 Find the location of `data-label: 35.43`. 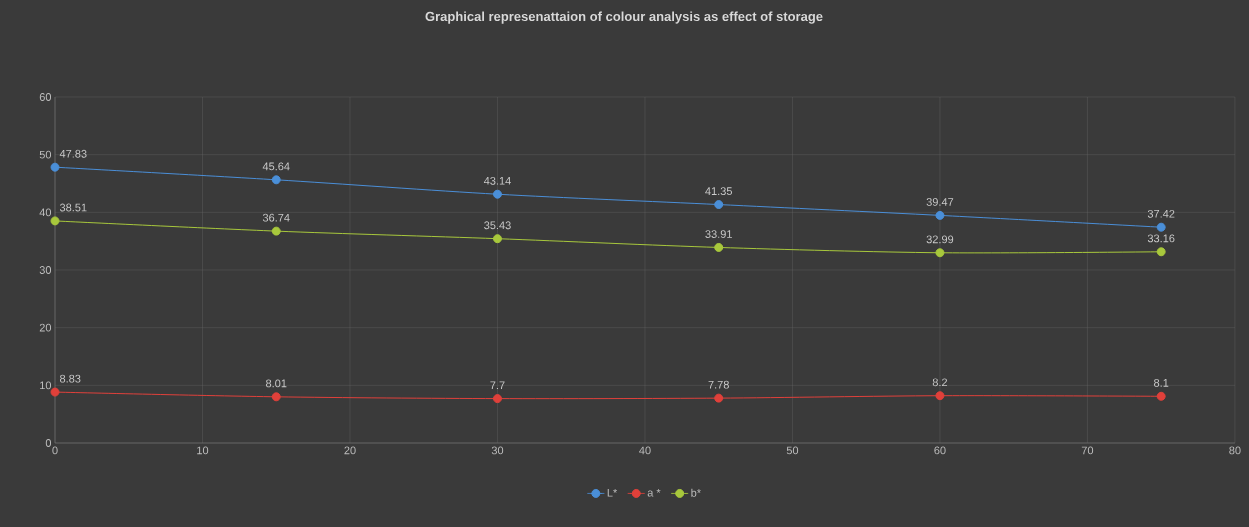

data-label: 35.43 is located at coordinates (497, 225).